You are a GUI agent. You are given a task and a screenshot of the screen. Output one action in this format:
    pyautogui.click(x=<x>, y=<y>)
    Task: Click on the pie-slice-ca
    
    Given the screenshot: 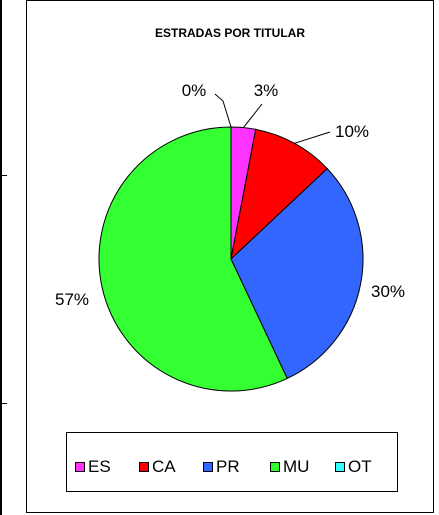 What is the action you would take?
    pyautogui.click(x=279, y=194)
    